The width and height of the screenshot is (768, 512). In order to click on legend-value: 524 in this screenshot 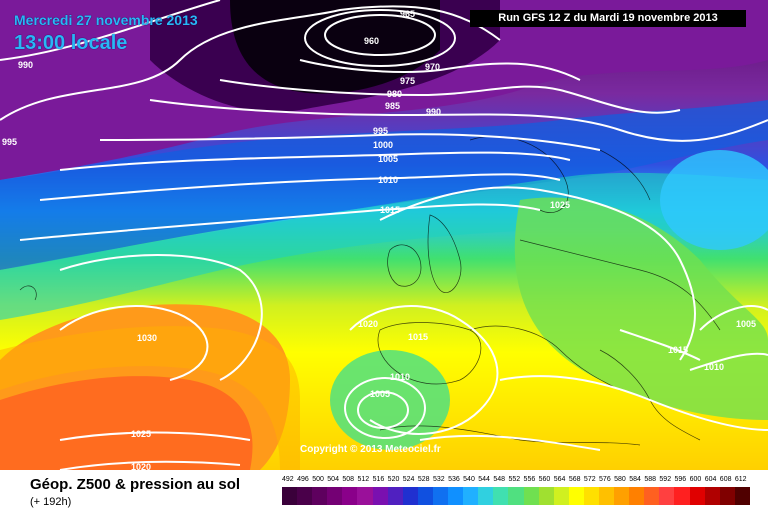, I will do `click(408, 479)`.